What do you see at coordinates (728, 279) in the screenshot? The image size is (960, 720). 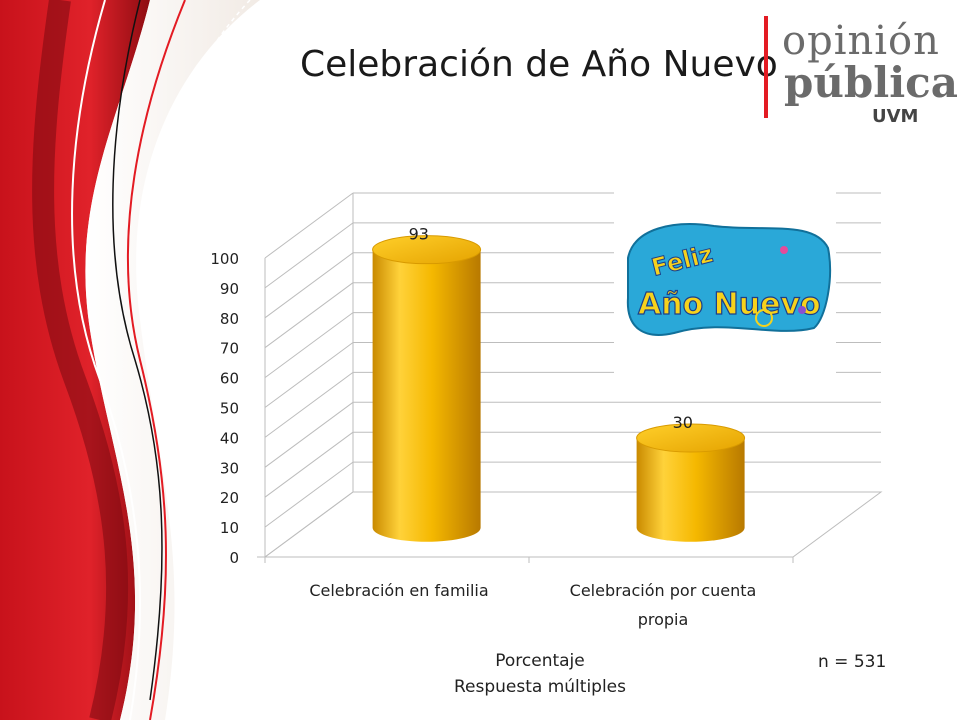 I see `badge-banner` at bounding box center [728, 279].